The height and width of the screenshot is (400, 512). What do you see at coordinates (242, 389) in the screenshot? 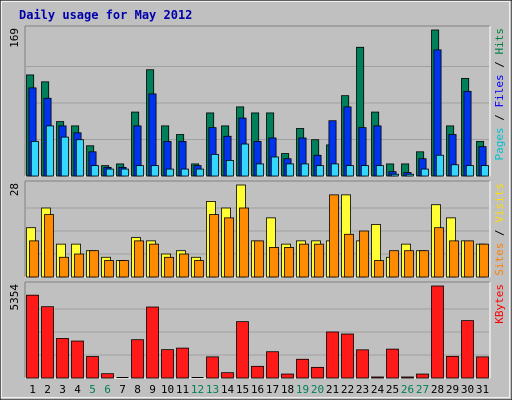
I see `x-tick-label: 15` at bounding box center [242, 389].